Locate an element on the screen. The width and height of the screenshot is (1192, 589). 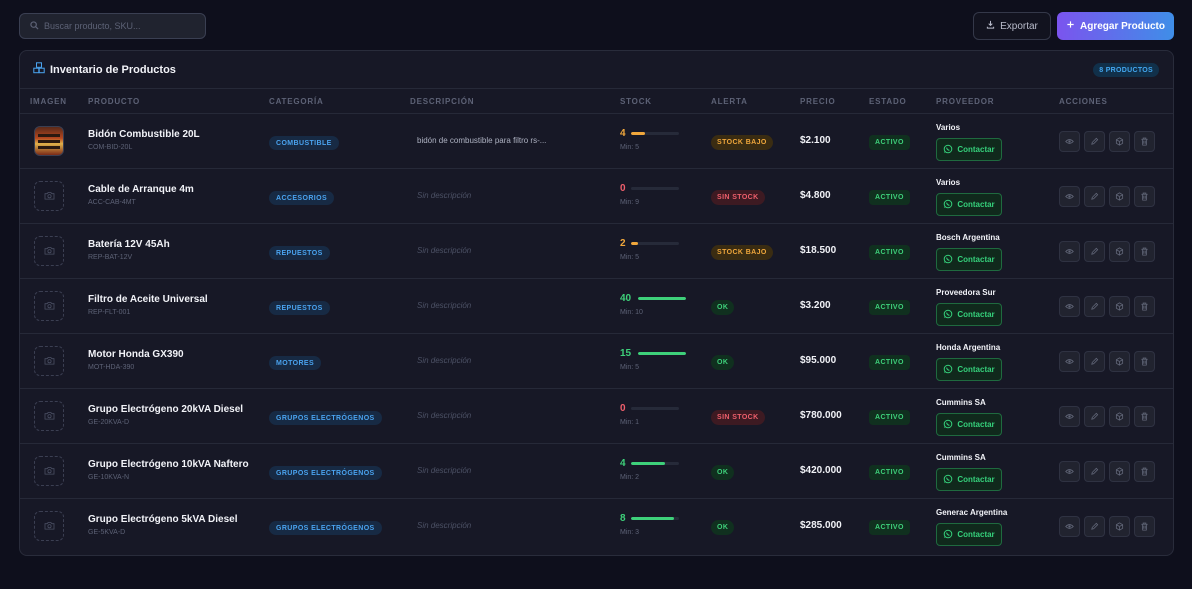
product-sku: GE-5KVA-D is located at coordinates (107, 532).